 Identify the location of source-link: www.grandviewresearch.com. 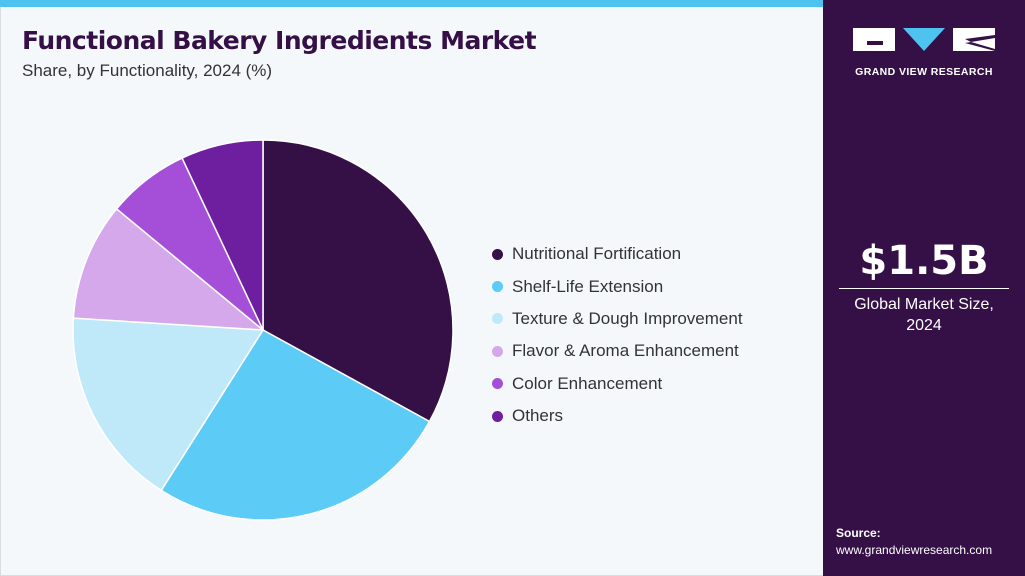
(914, 550).